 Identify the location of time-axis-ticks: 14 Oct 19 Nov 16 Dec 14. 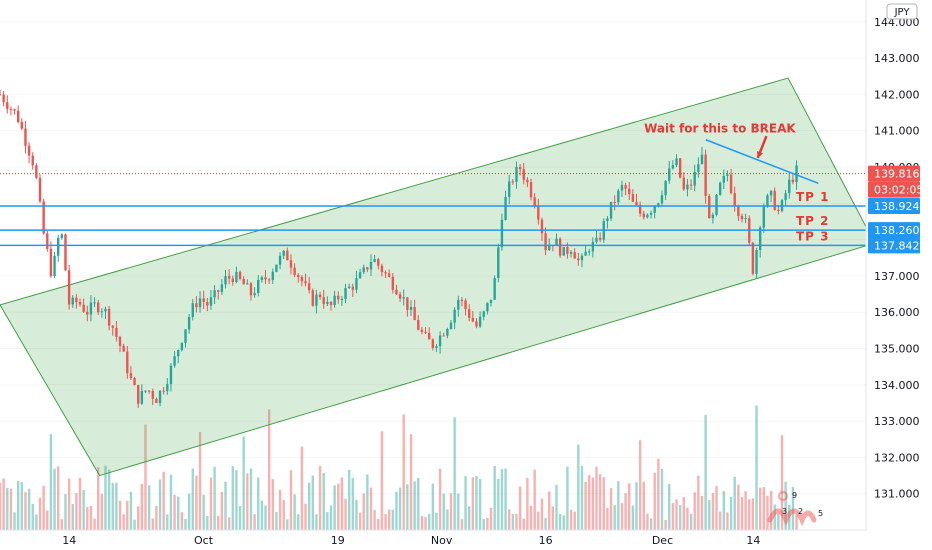
(411, 540).